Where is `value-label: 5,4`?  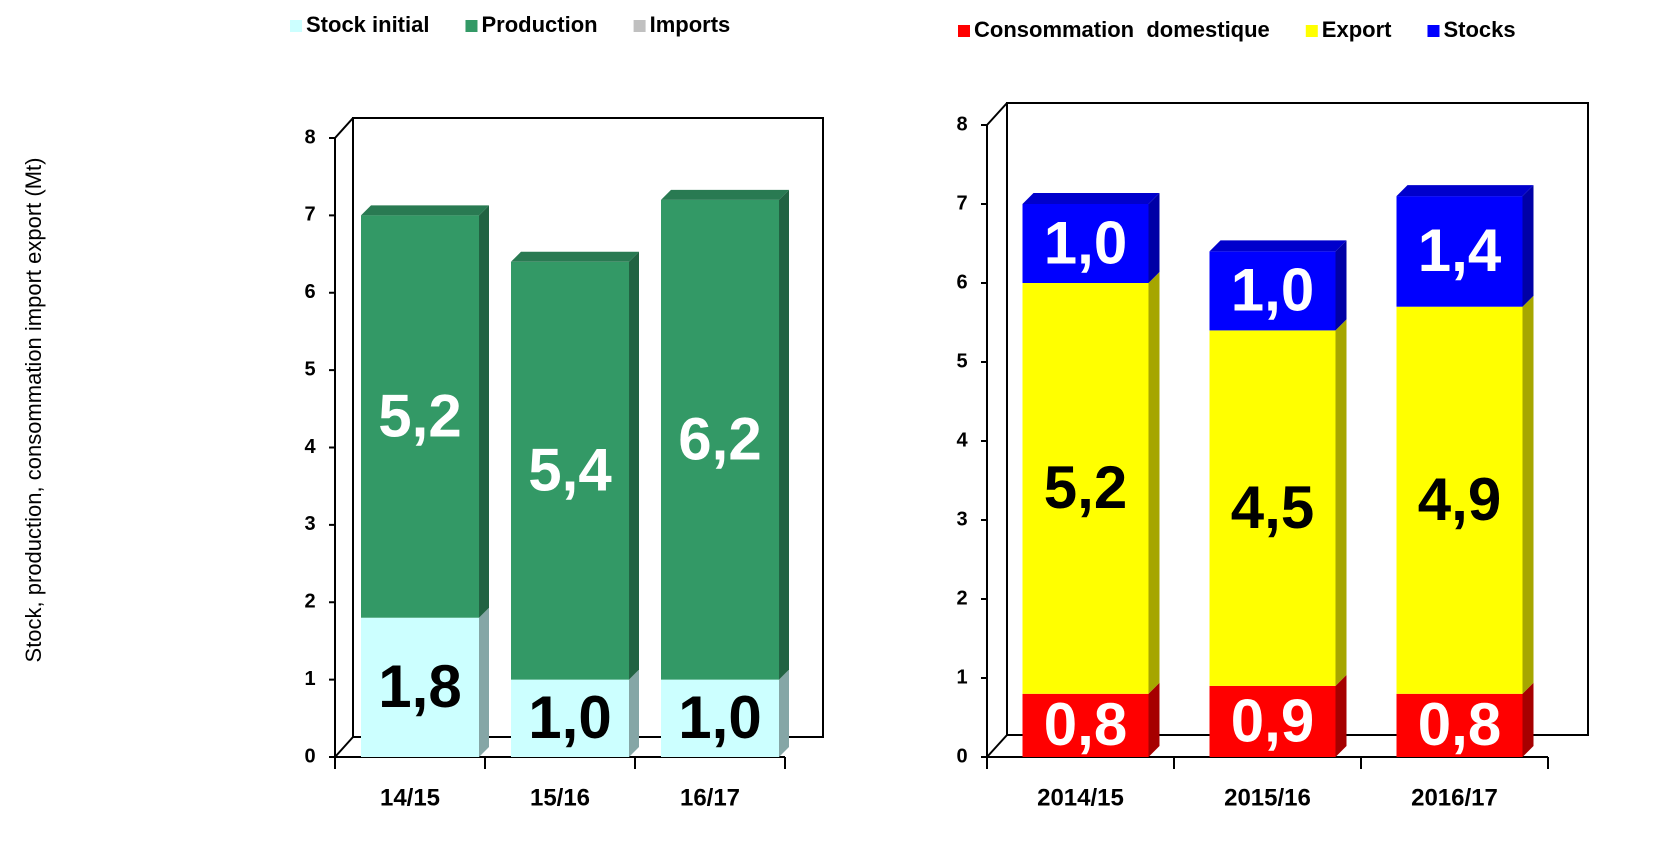
value-label: 5,4 is located at coordinates (570, 470).